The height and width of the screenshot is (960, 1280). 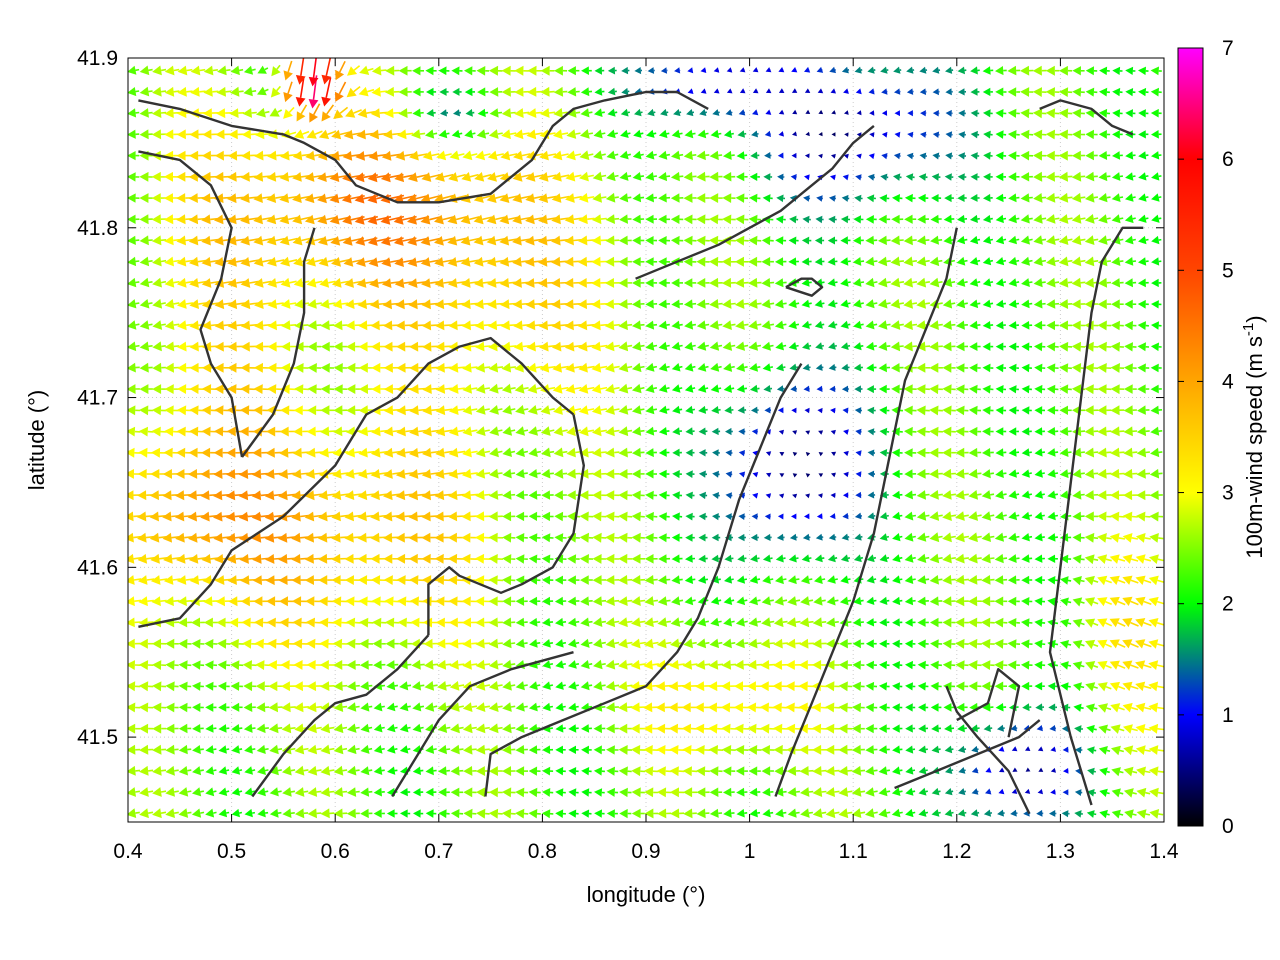 What do you see at coordinates (1228, 48) in the screenshot?
I see `colorbar-tick-label: 7` at bounding box center [1228, 48].